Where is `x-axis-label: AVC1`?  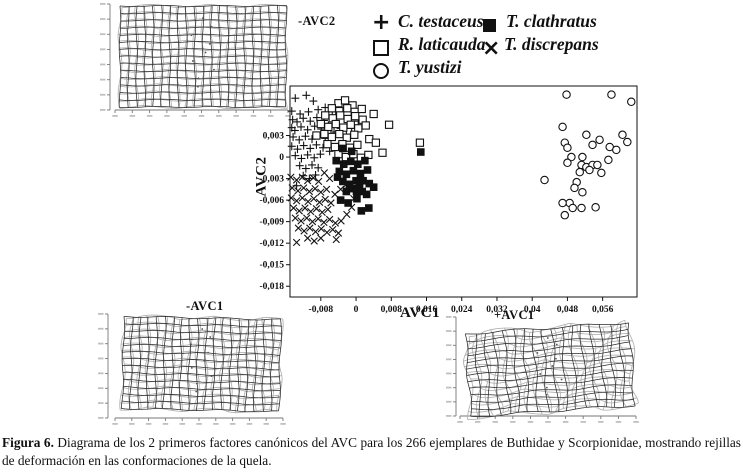 x-axis-label: AVC1 is located at coordinates (420, 313).